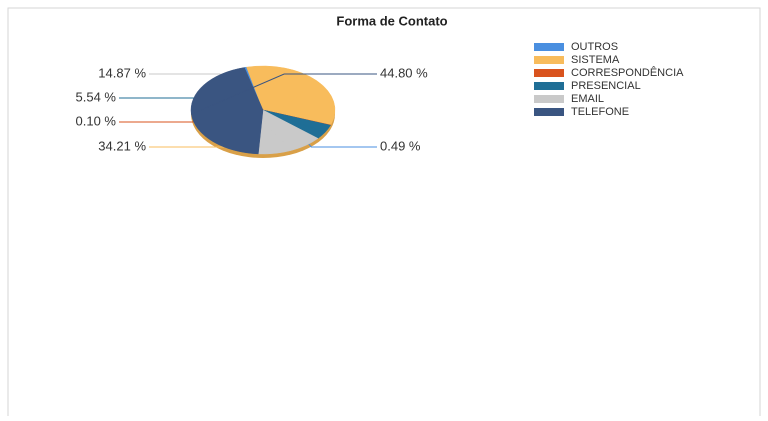  I want to click on legend-label: OUTROS, so click(594, 47).